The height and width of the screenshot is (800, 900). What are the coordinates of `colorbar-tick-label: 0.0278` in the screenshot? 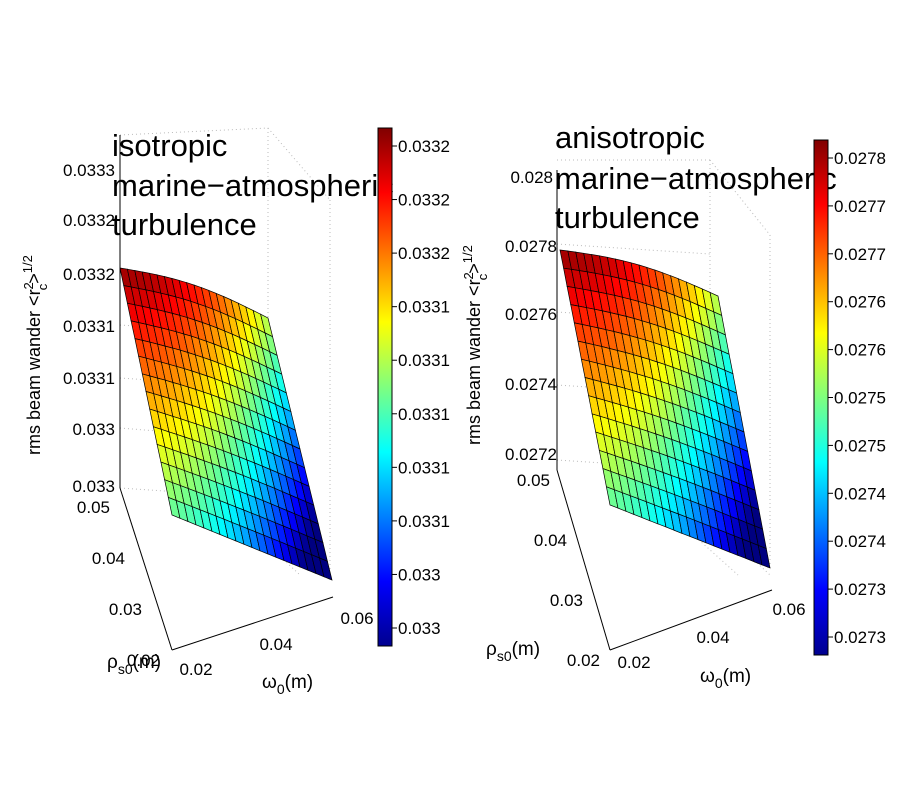 It's located at (860, 158).